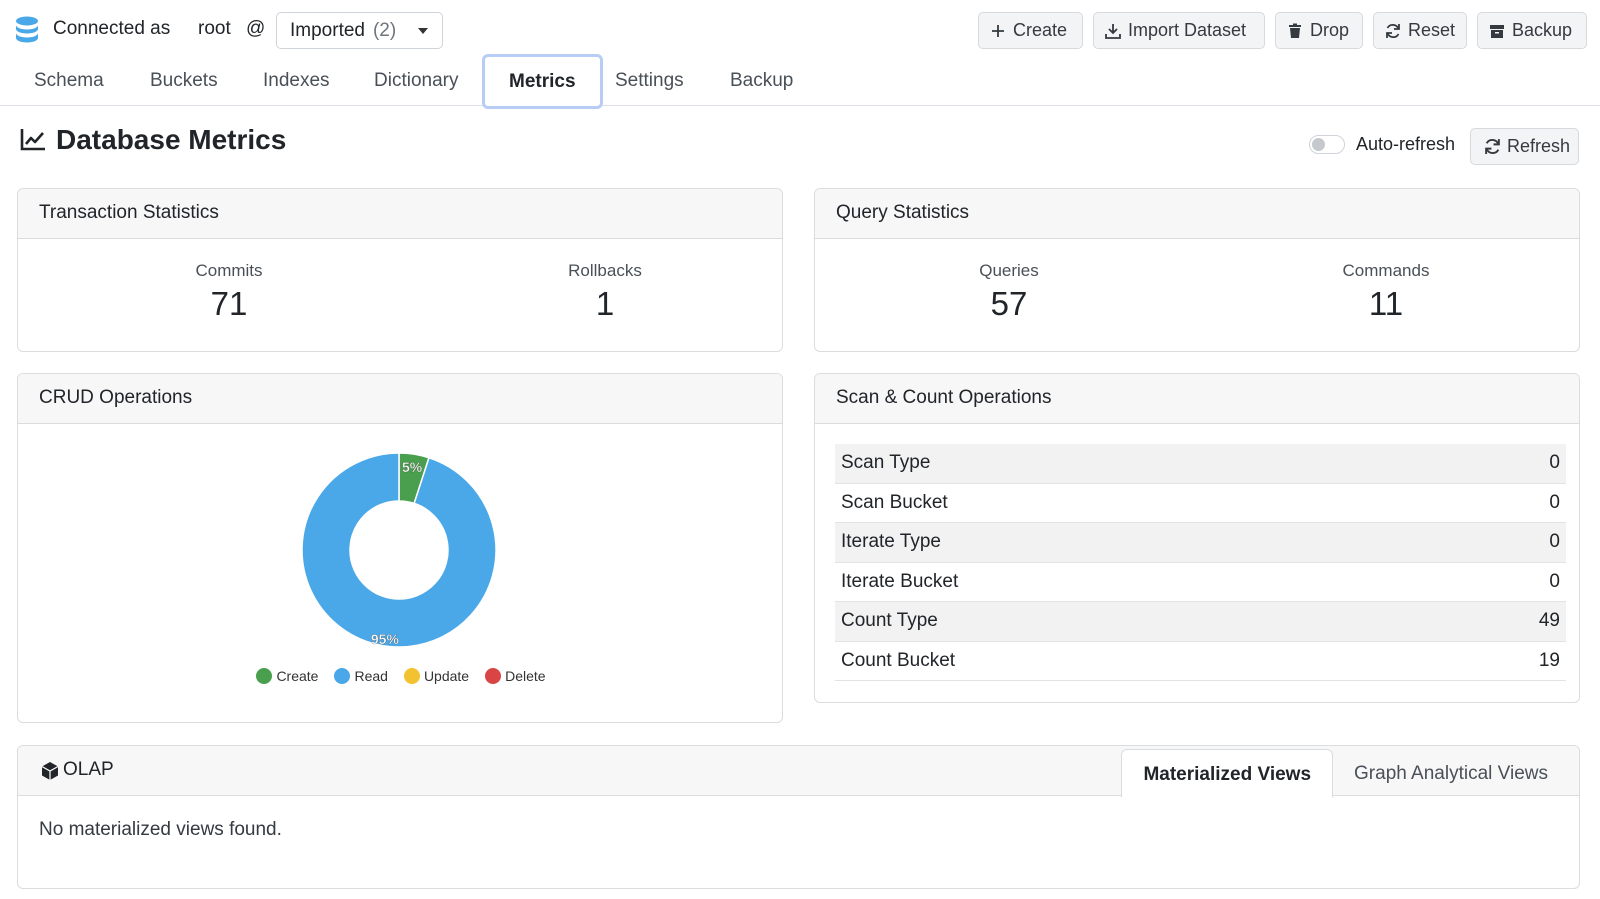  Describe the element at coordinates (1549, 660) in the screenshot. I see `row-value: 19` at that location.